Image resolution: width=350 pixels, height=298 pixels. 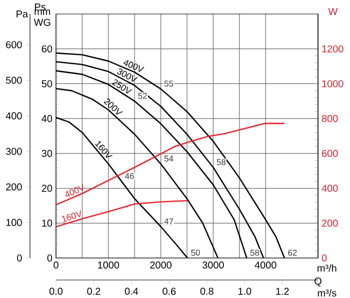 What do you see at coordinates (169, 83) in the screenshot?
I see `annotation: 55` at bounding box center [169, 83].